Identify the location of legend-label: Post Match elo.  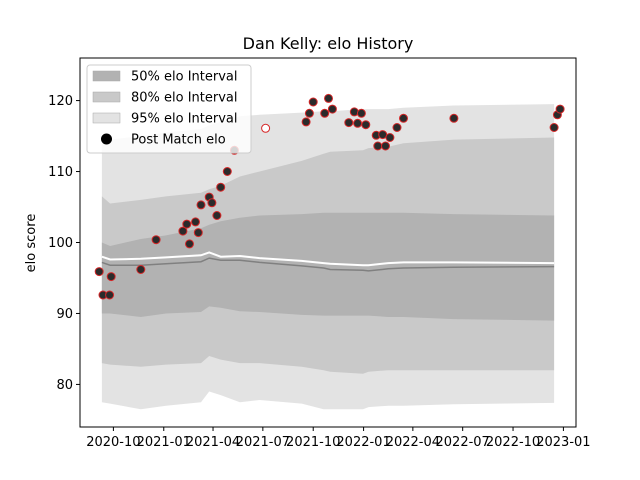
(178, 140).